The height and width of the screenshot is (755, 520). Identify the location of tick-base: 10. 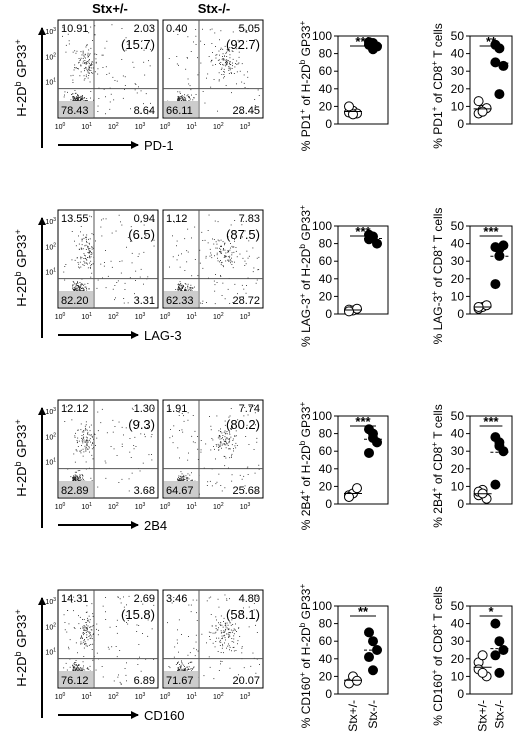
(49, 32).